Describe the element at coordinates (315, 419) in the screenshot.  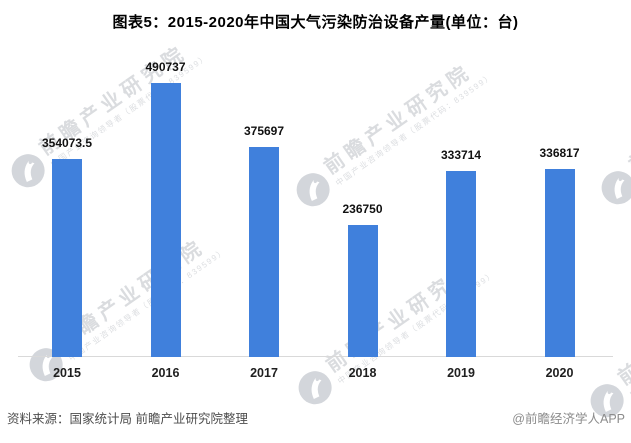
I see `footer: 资料来源：国家统计局 前瞻产业研究院整理 @前瞻经济学人APP` at that location.